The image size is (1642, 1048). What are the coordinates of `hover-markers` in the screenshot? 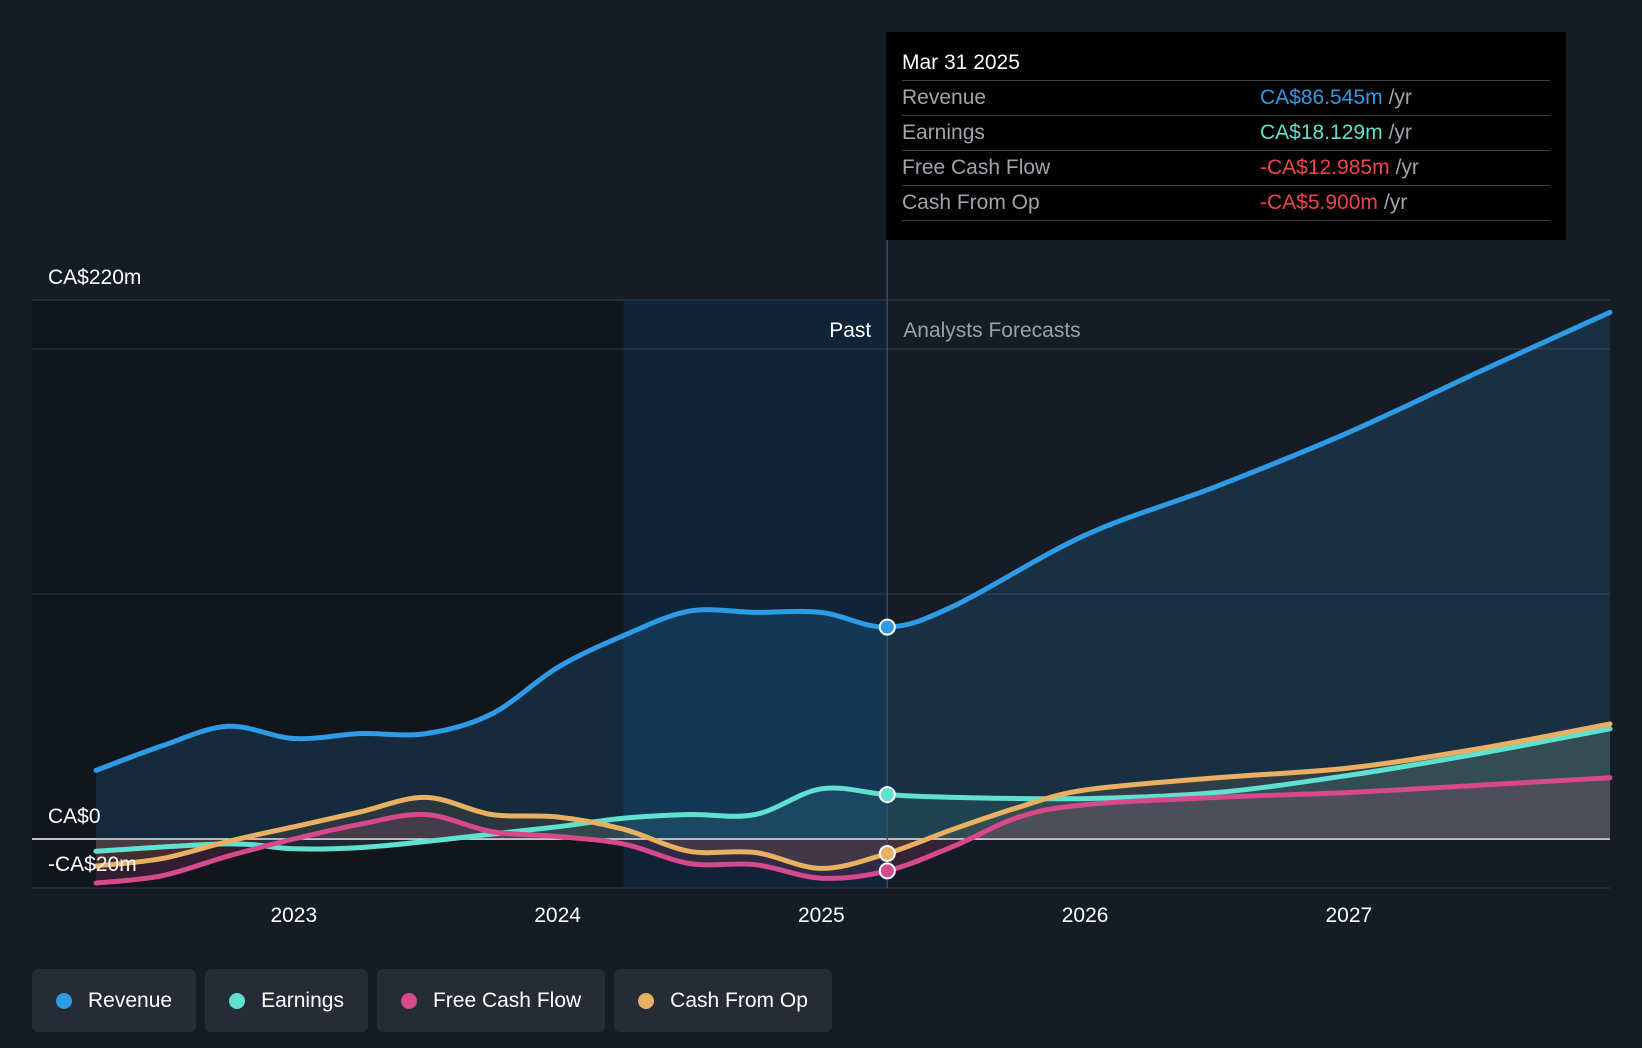 It's located at (887, 749).